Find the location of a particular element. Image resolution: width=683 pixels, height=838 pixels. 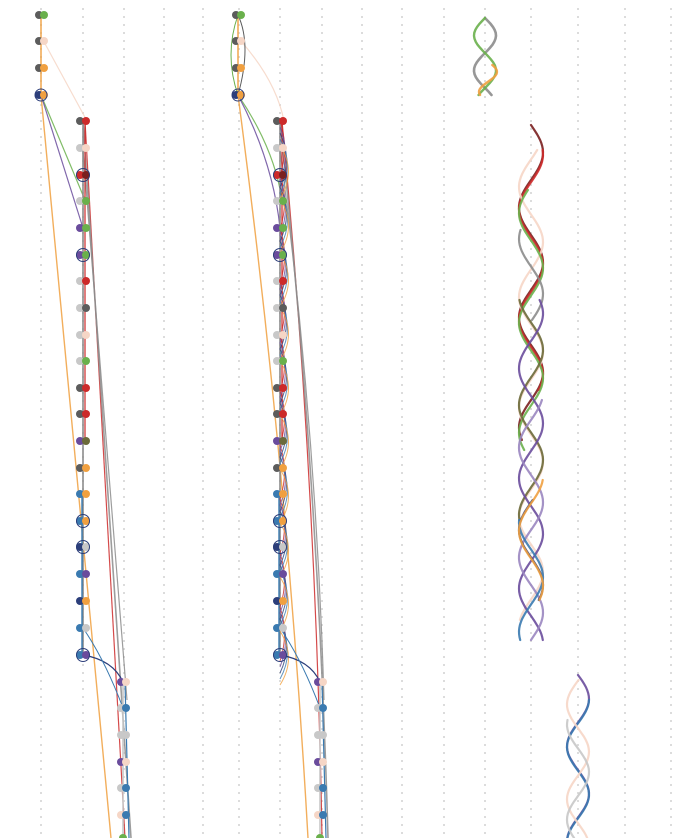

left-graph-edges is located at coordinates (86, 426).